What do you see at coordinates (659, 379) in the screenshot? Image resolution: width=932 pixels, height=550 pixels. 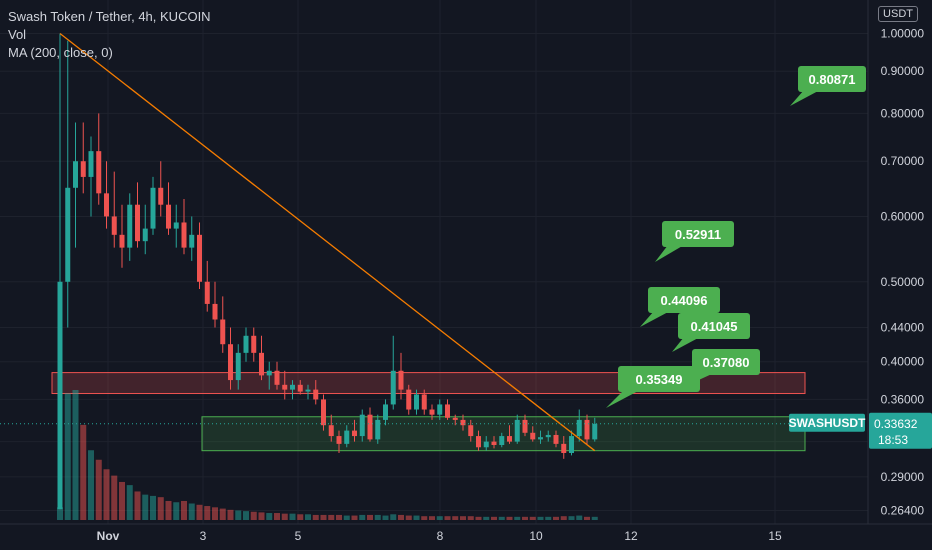 I see `target-box` at bounding box center [659, 379].